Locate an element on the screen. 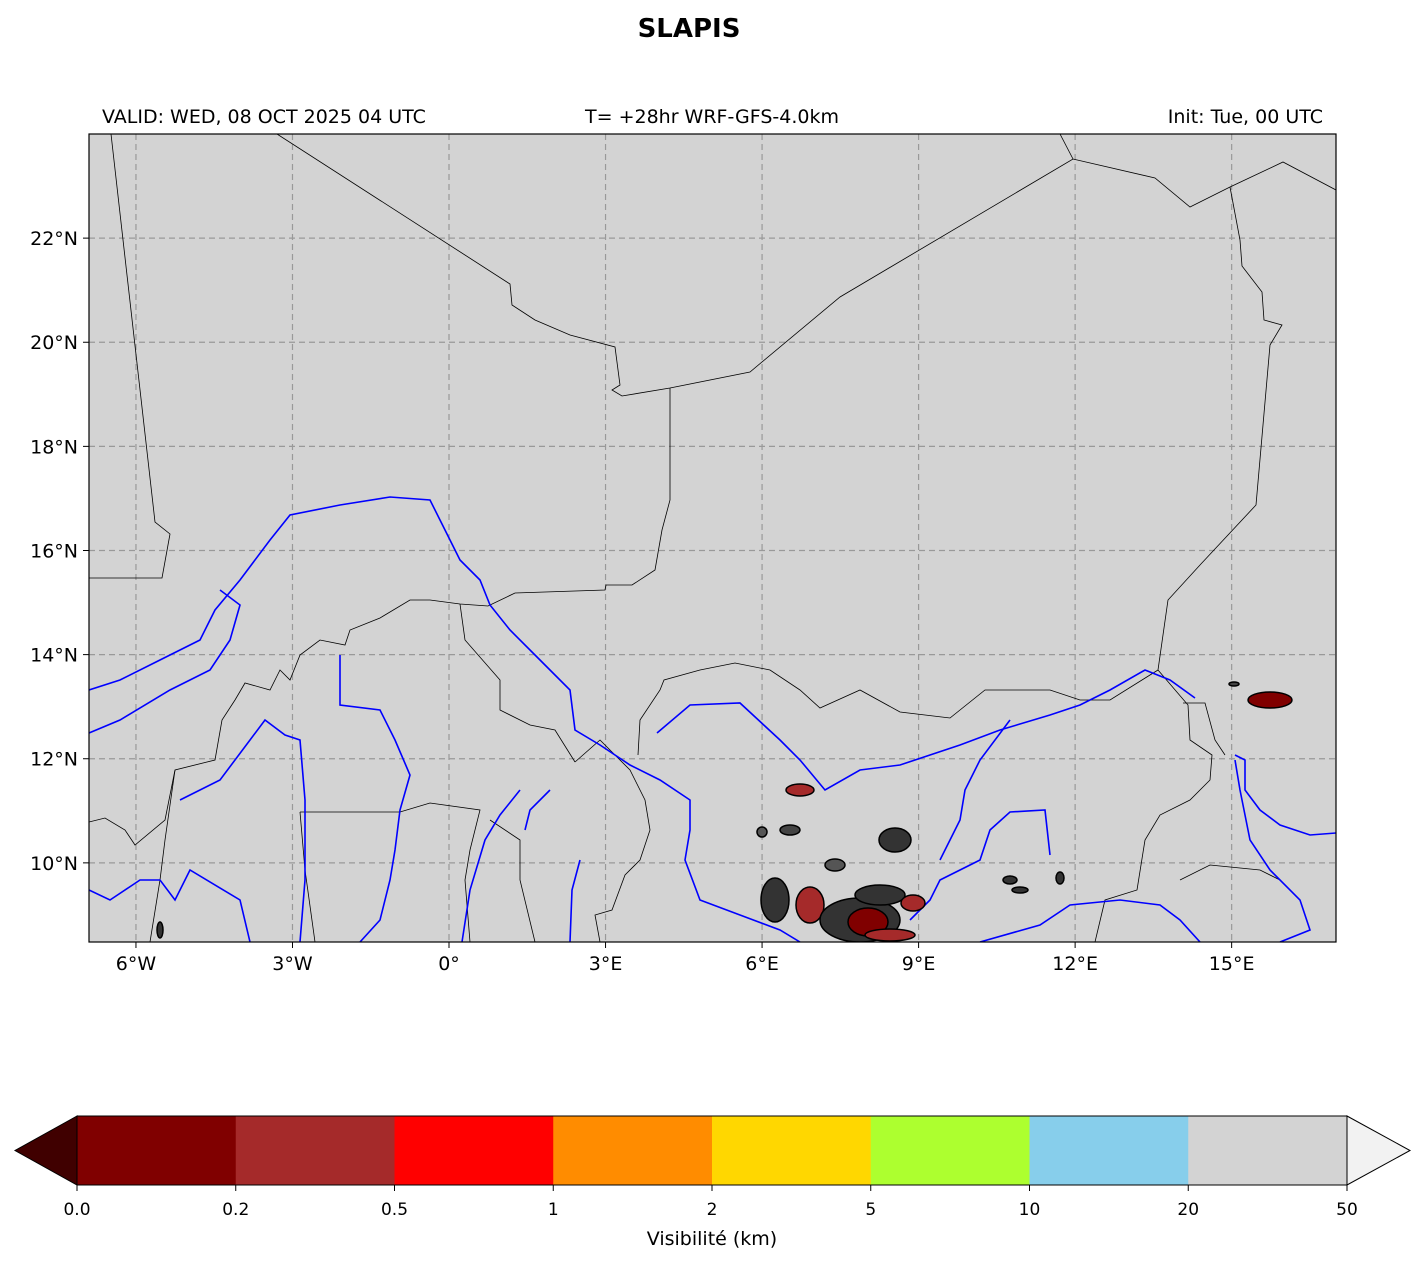 The image size is (1425, 1263). colorbar-tick-label: 1 is located at coordinates (553, 1210).